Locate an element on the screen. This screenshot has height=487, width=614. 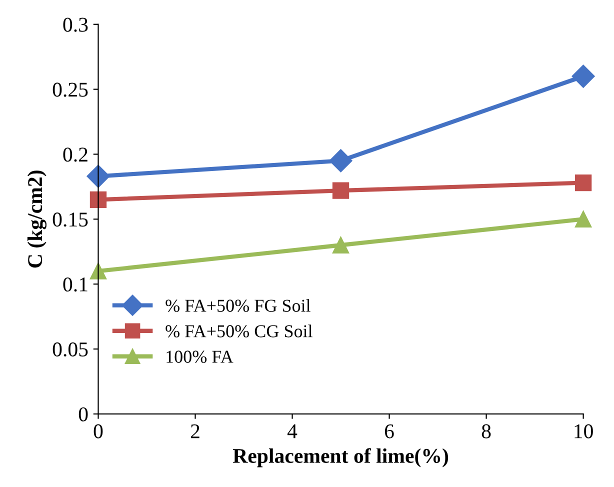
x-tick-label: 4 is located at coordinates (292, 431).